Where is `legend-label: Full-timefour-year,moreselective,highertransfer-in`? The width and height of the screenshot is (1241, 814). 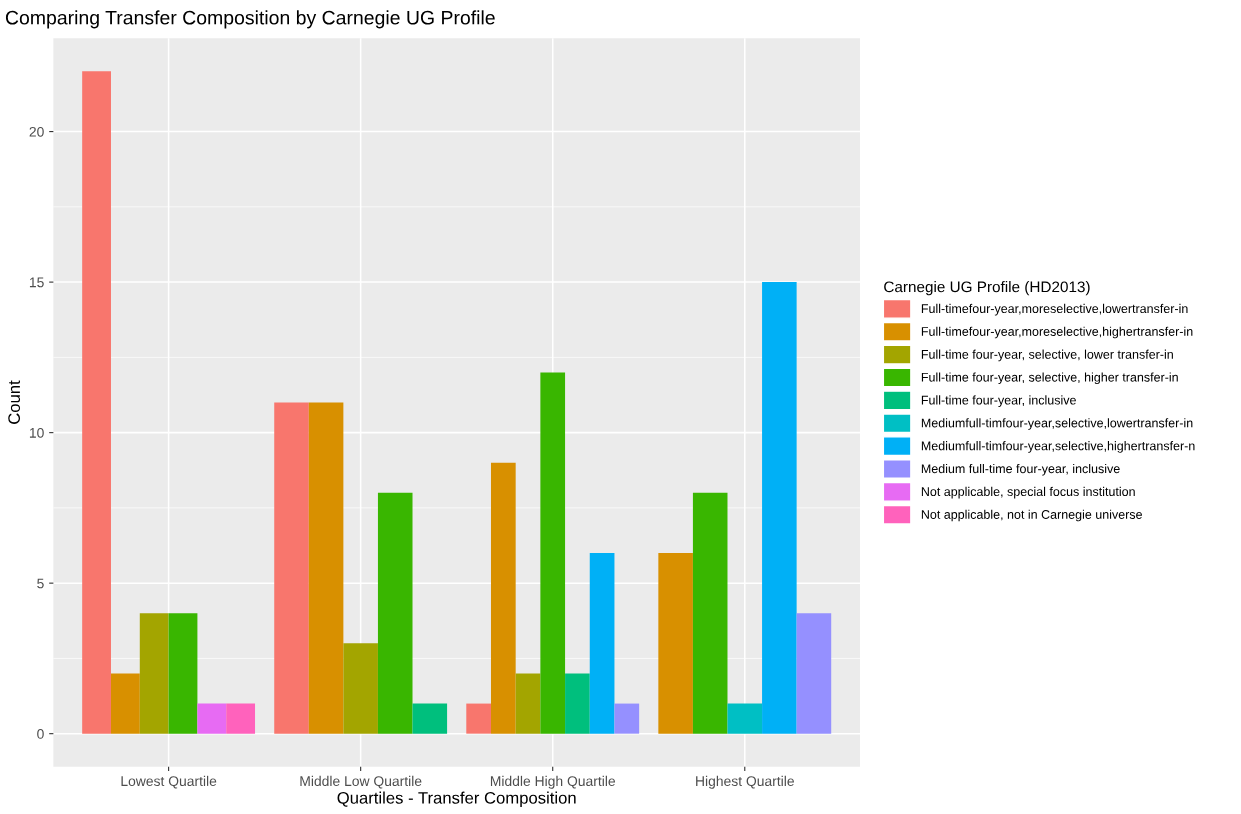
legend-label: Full-timefour-year,moreselective,highertransfer-in is located at coordinates (1057, 332).